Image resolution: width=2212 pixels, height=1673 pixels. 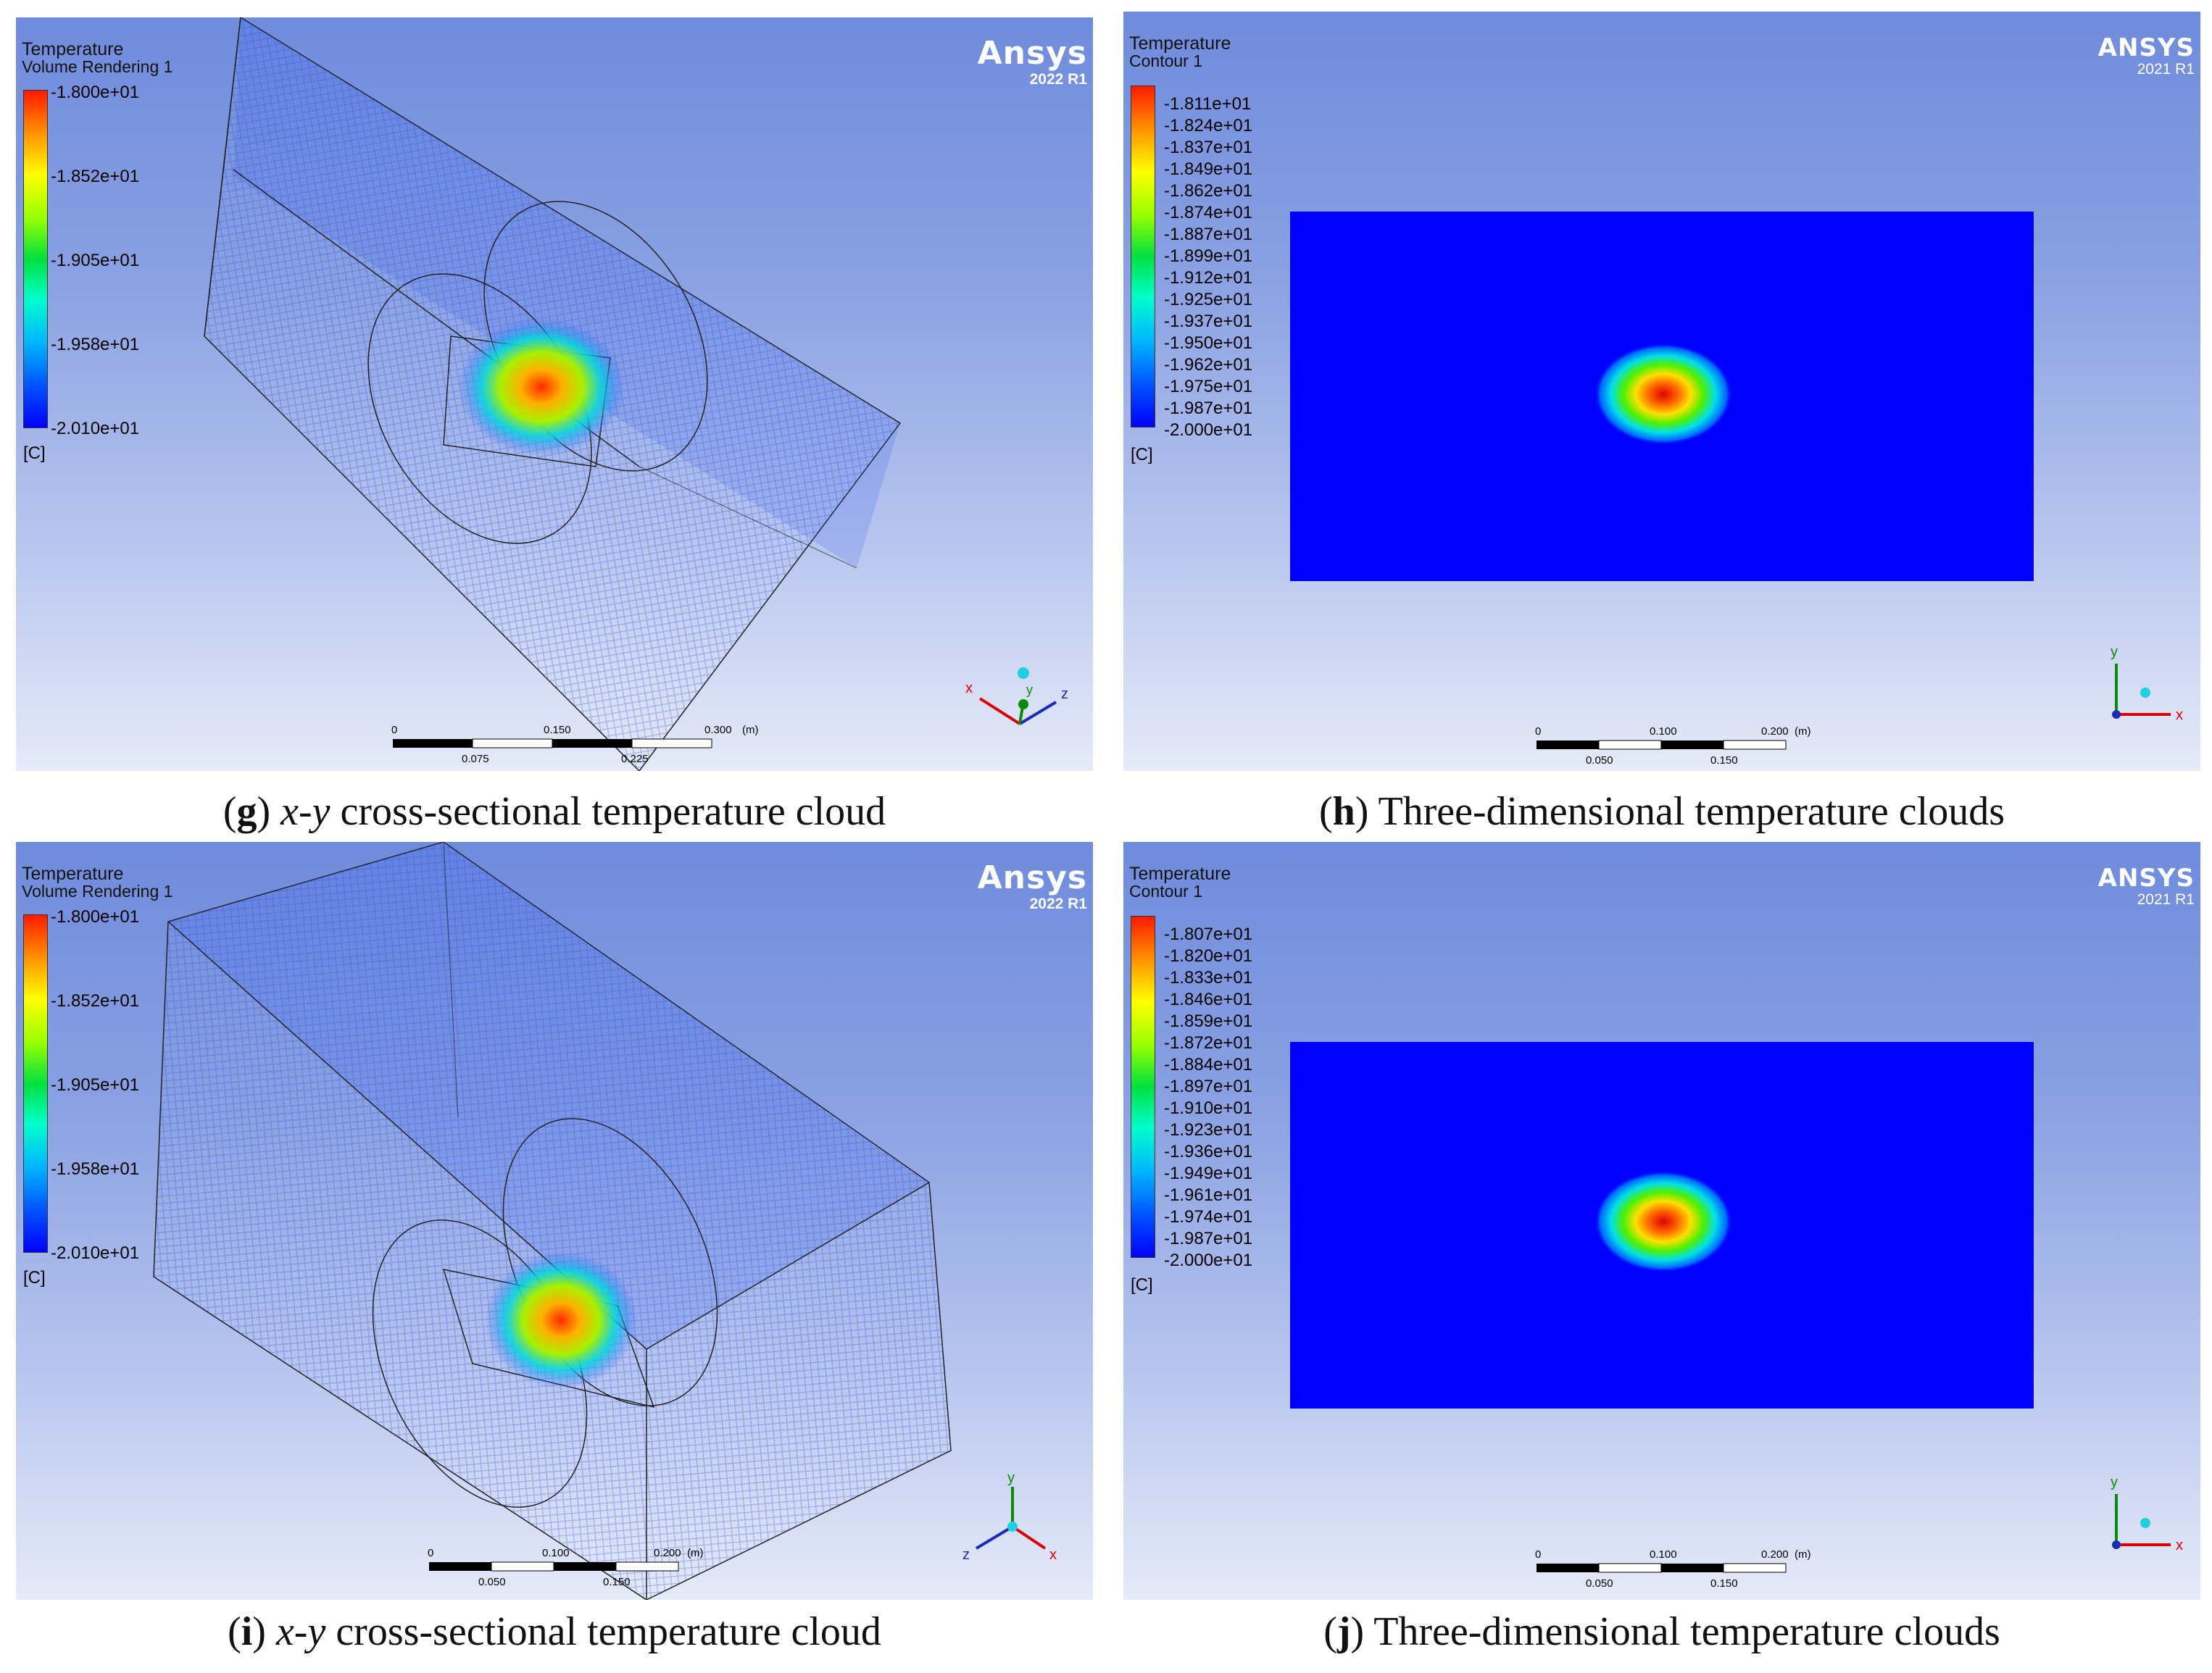 I want to click on ansys-logo: ANSYS, so click(x=2146, y=879).